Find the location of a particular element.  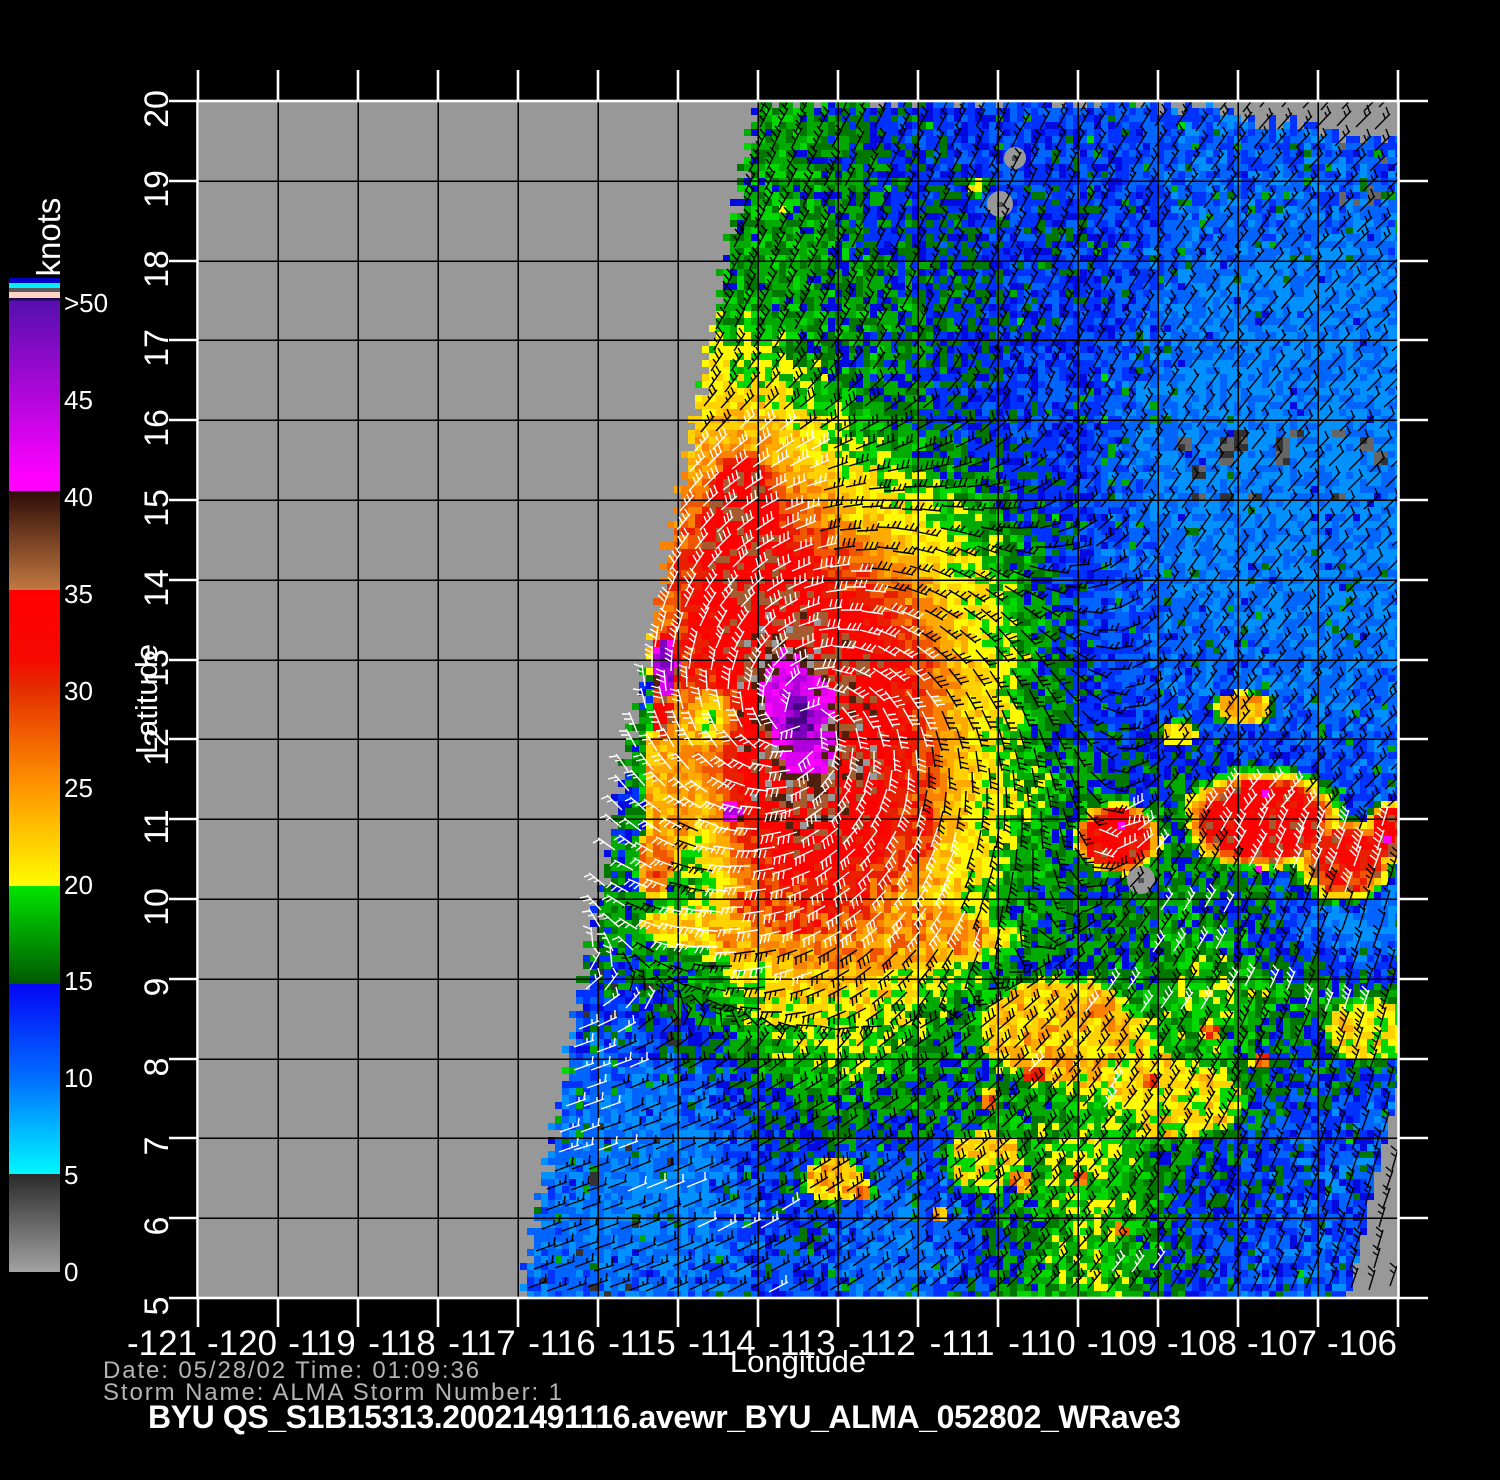

svg-text: -119 is located at coordinates (321, 1343).